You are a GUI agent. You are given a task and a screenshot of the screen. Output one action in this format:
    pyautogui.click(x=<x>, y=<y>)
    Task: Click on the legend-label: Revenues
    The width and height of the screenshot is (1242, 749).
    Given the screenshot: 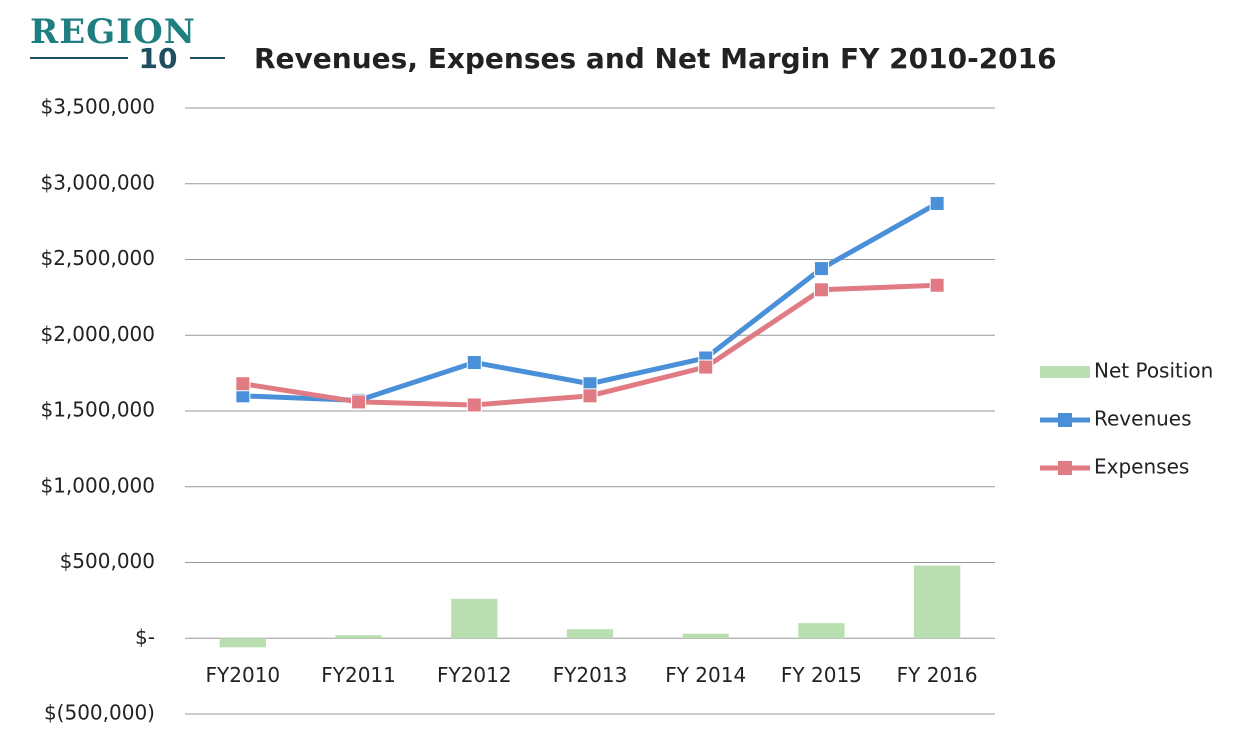 What is the action you would take?
    pyautogui.click(x=1143, y=419)
    